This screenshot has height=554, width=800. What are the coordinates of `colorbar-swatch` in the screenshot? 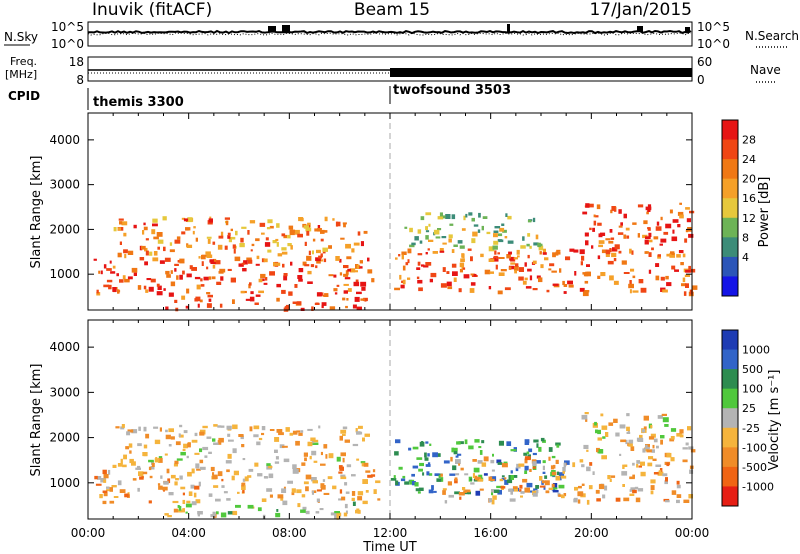 It's located at (730, 359).